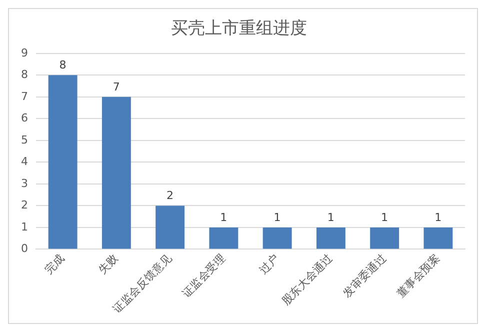  Describe the element at coordinates (239, 28) in the screenshot. I see `chart-title: 买壳上市重组进度` at that location.